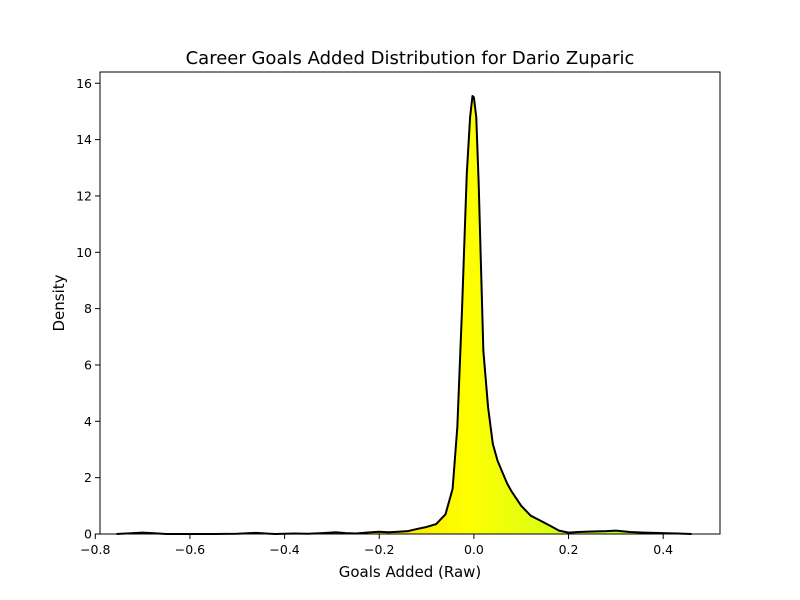  Describe the element at coordinates (663, 549) in the screenshot. I see `x-tick-label: 0.4` at that location.